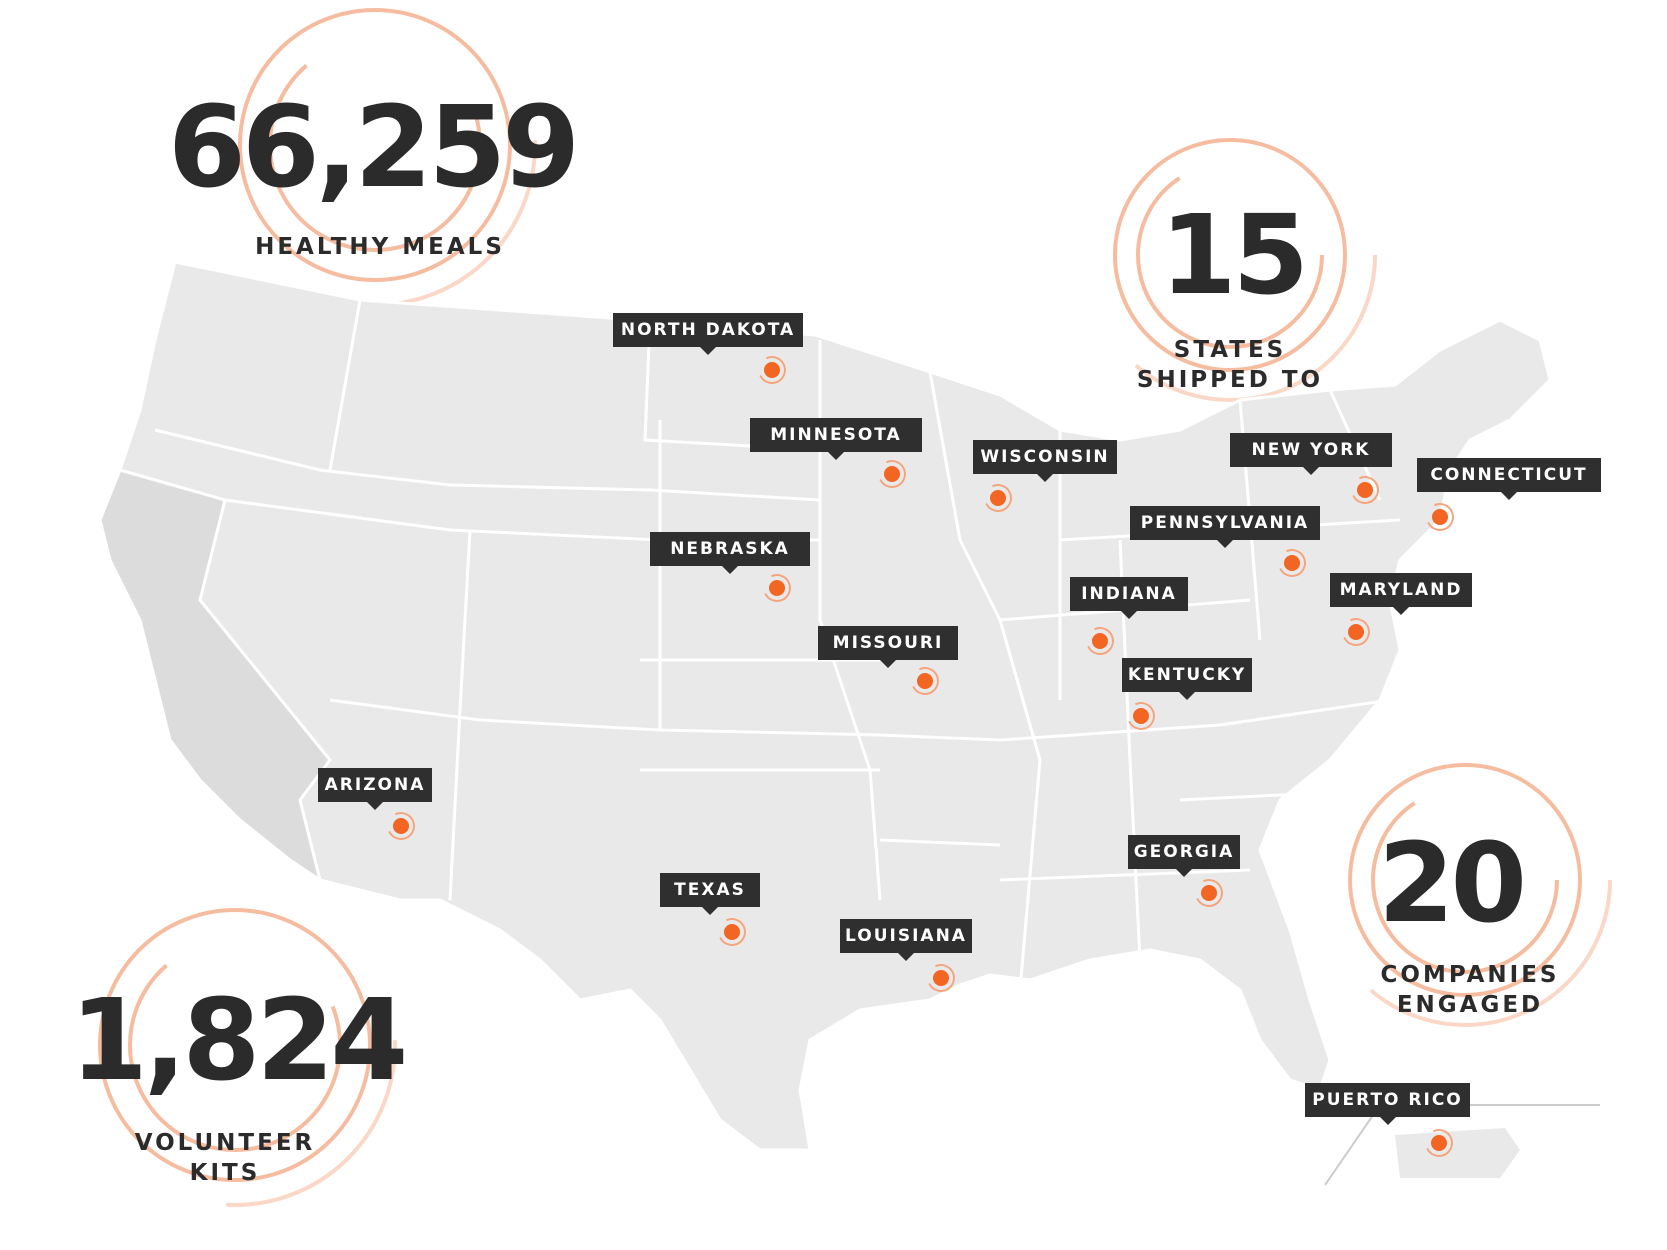  Describe the element at coordinates (239, 1041) in the screenshot. I see `kits-count: 1,824` at that location.